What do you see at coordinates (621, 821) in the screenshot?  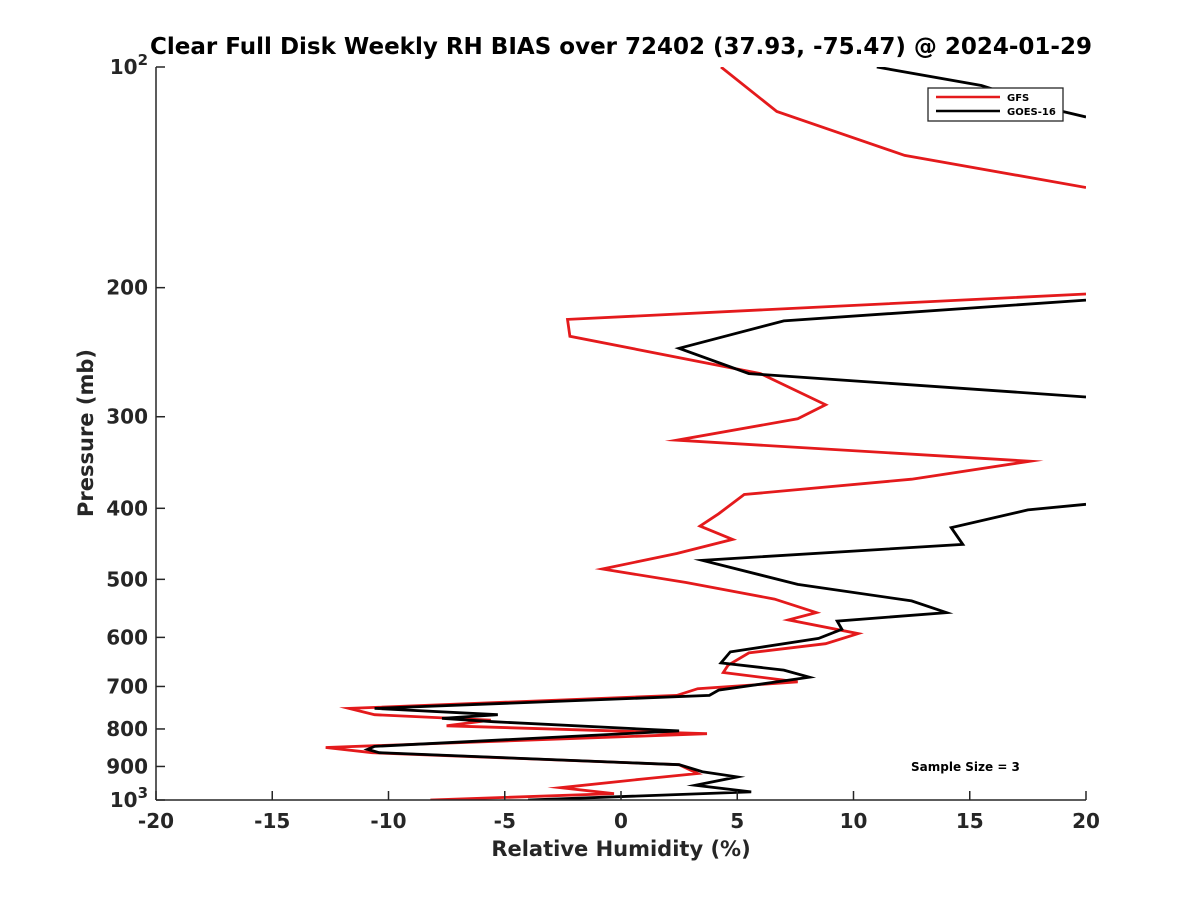 I see `x-tick-label: 0` at bounding box center [621, 821].